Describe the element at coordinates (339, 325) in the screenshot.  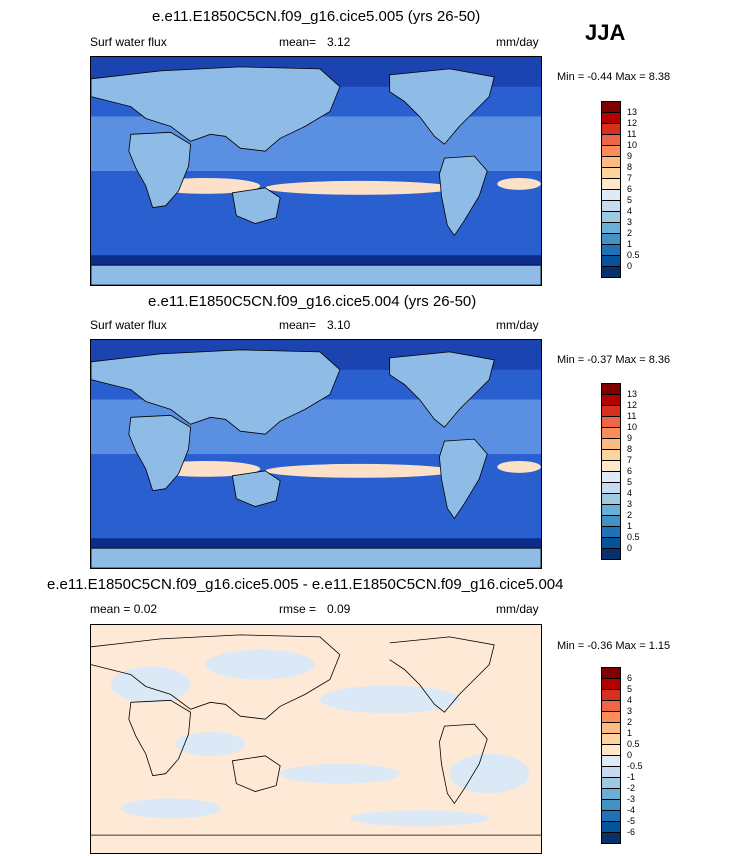
I see `panel2-stat-value: 3.10` at that location.